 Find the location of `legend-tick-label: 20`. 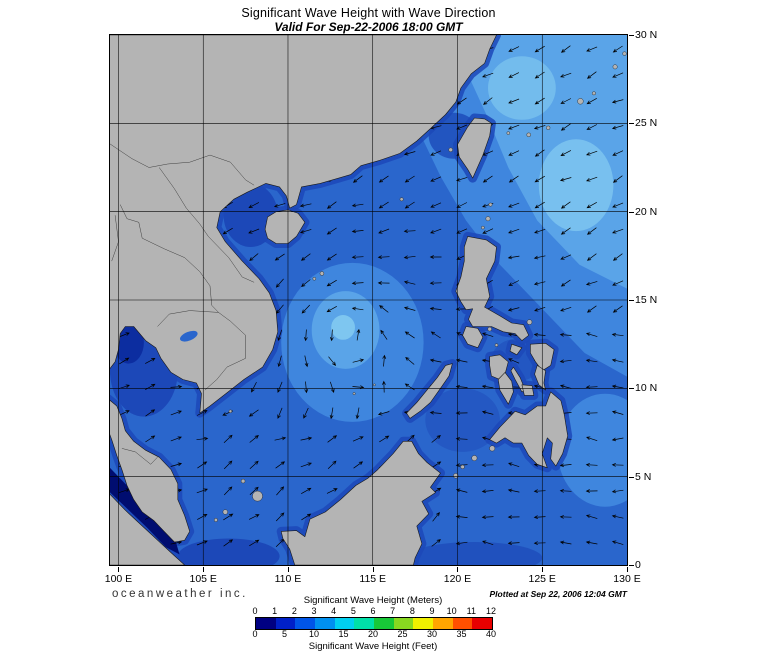

legend-tick-label: 20 is located at coordinates (372, 634).